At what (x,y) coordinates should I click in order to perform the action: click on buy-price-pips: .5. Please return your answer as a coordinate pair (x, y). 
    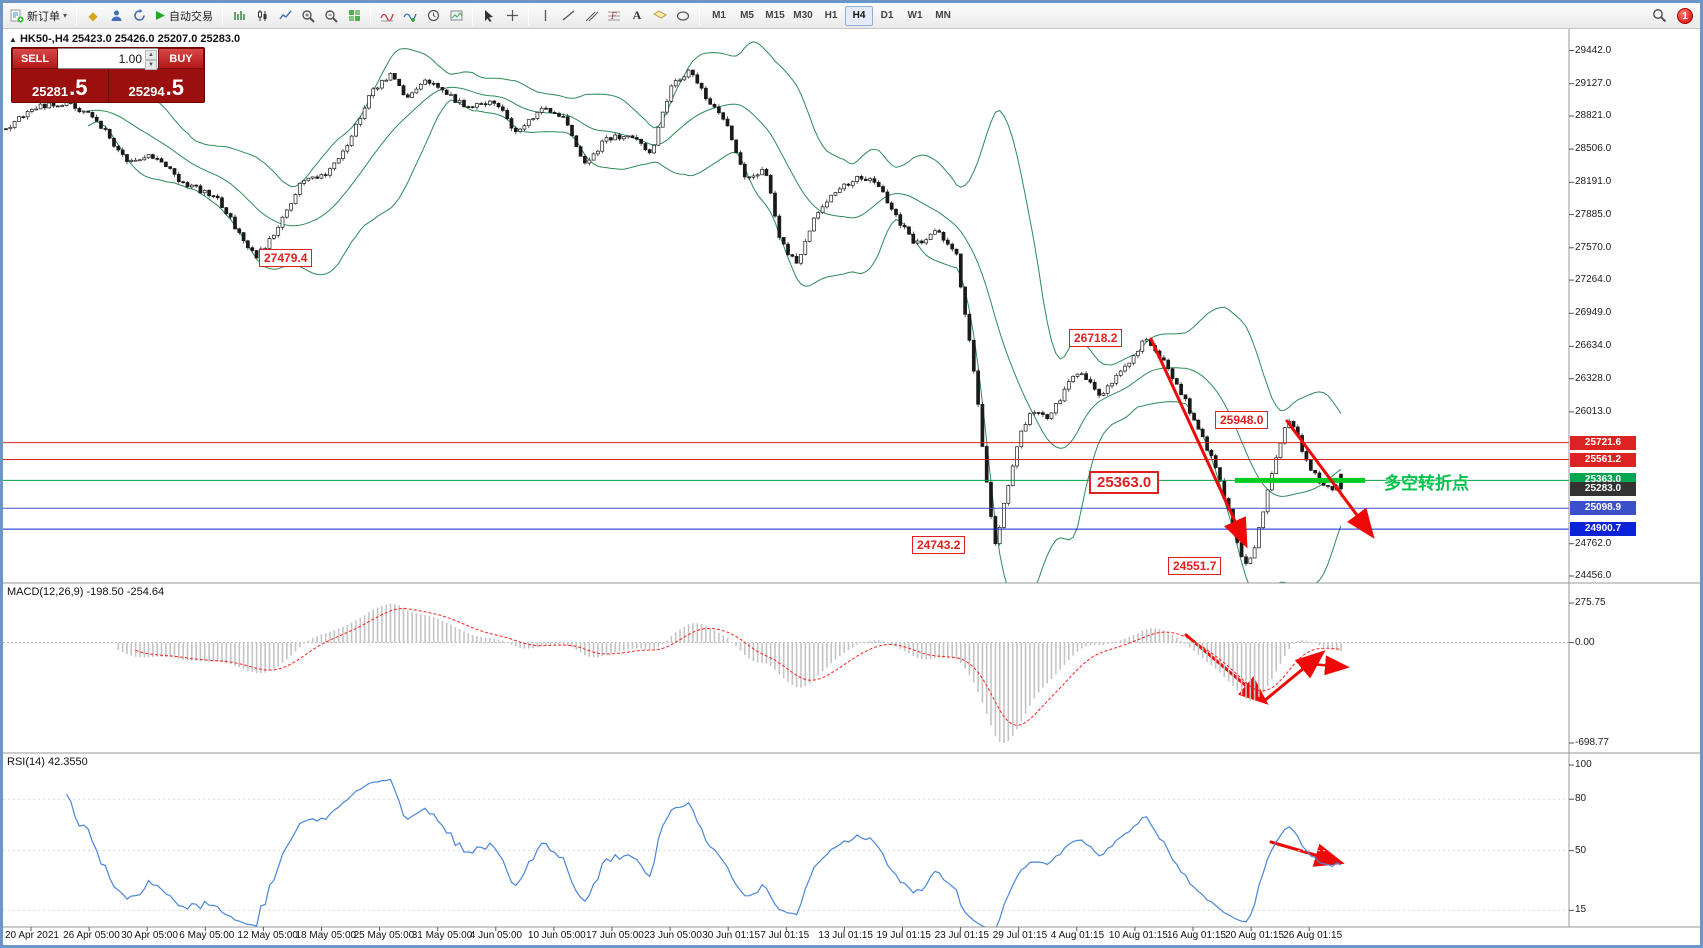
    Looking at the image, I should click on (174, 87).